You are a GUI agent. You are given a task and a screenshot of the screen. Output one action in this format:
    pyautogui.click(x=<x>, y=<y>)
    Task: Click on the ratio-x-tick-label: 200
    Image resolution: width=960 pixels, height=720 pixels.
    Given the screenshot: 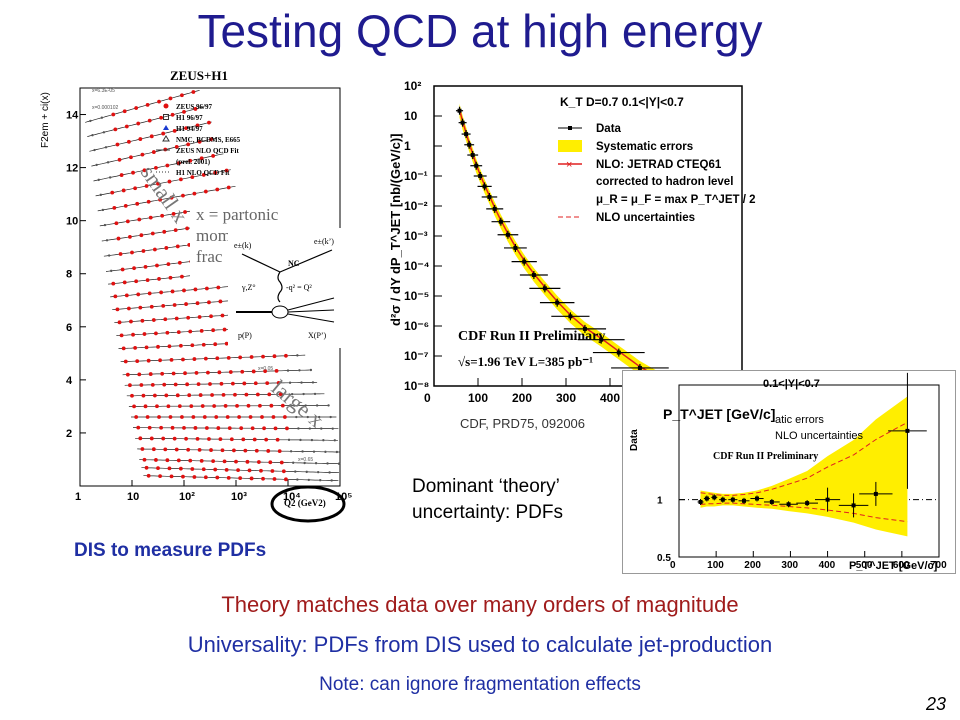 What is the action you would take?
    pyautogui.click(x=752, y=565)
    